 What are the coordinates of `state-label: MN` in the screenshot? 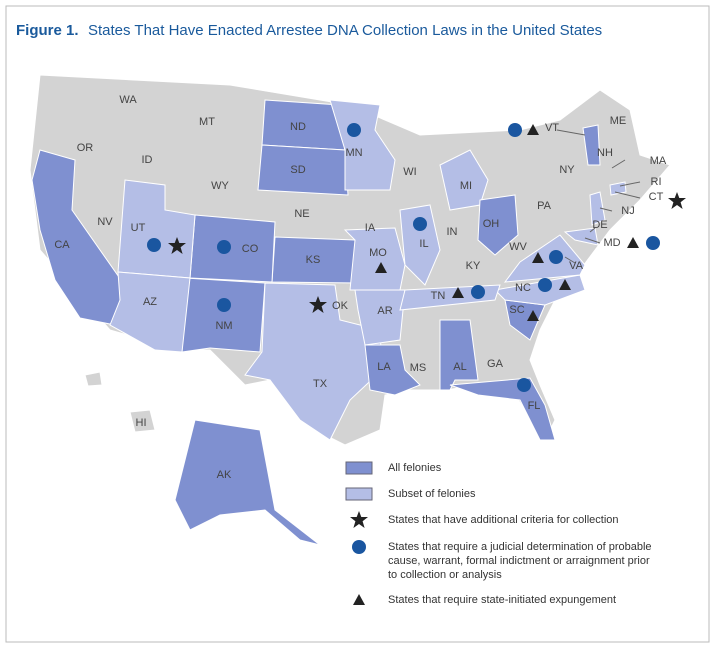 It's located at (353, 153).